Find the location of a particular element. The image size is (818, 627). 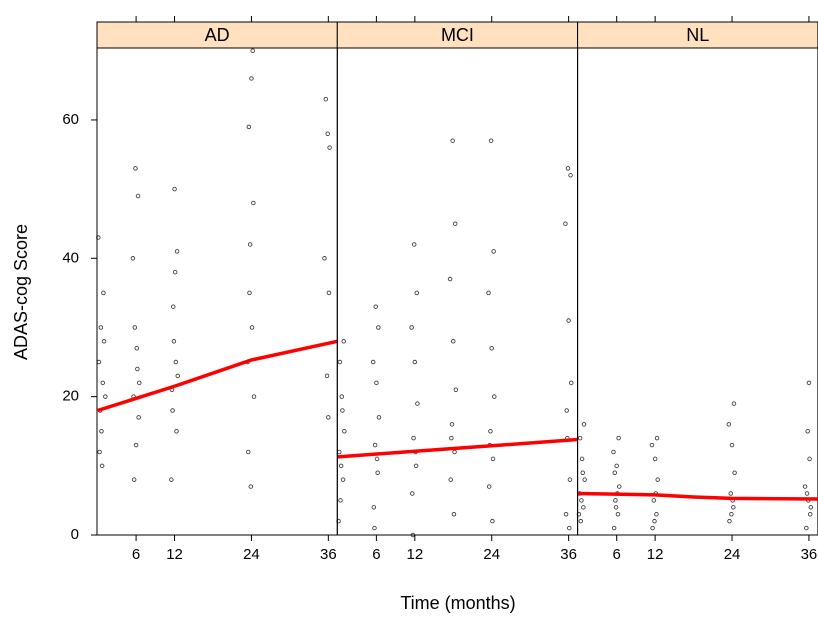

x-axis-label: Time (months) is located at coordinates (457, 603).